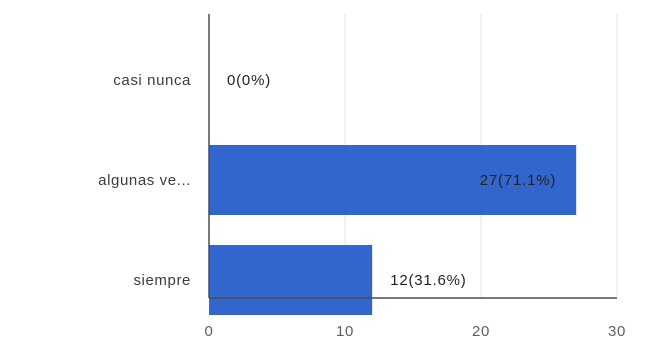 The height and width of the screenshot is (358, 651). Describe the element at coordinates (518, 180) in the screenshot. I see `data-label-1: 27(71.1%)` at that location.